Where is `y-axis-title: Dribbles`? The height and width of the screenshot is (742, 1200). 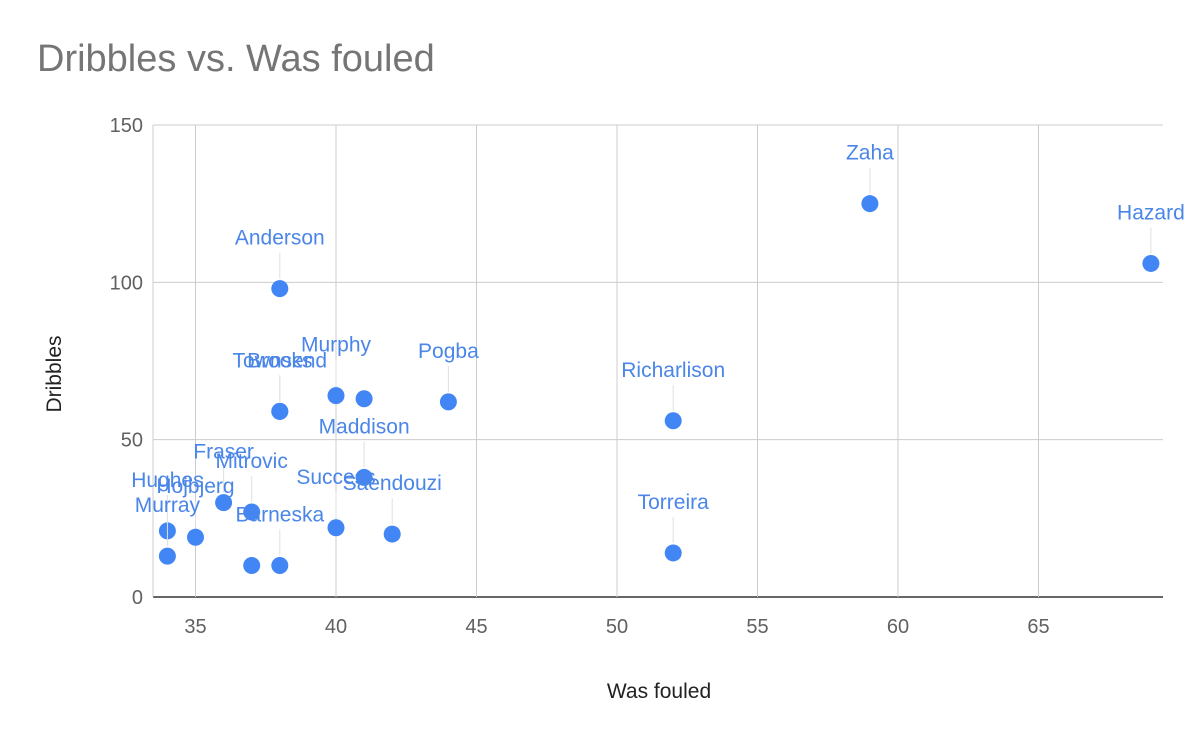 y-axis-title: Dribbles is located at coordinates (54, 373).